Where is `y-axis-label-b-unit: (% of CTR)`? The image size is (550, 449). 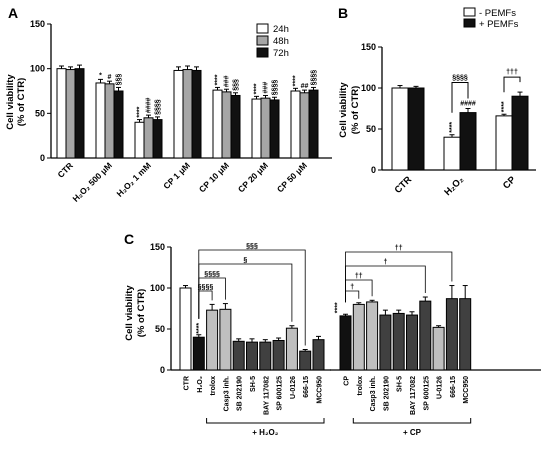 y-axis-label-b-unit: (% of CTR) is located at coordinates (355, 110).